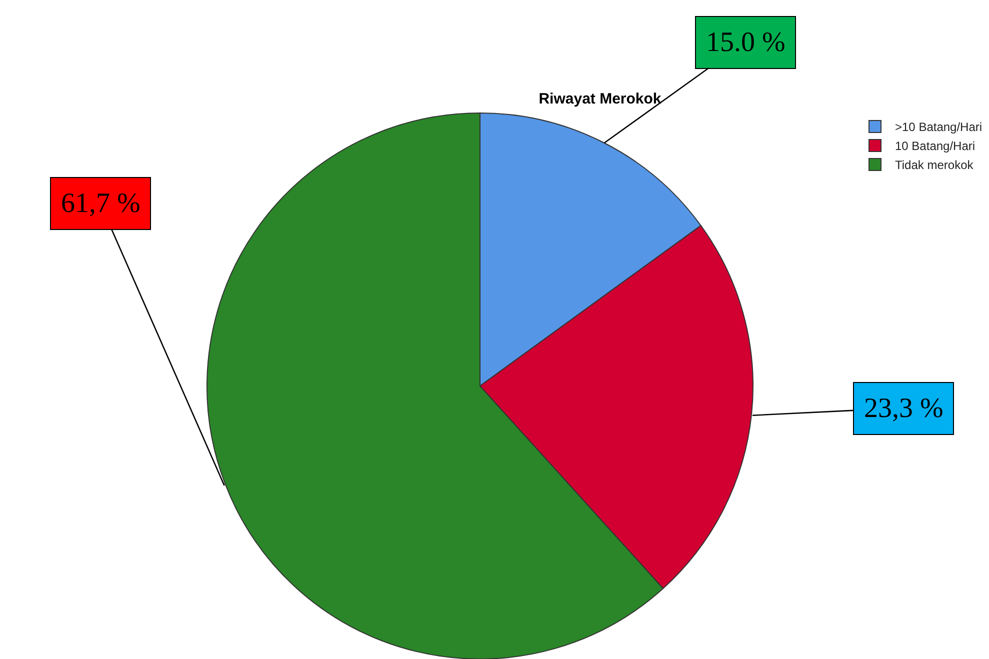  I want to click on legend-label: Tidak merokok, so click(934, 165).